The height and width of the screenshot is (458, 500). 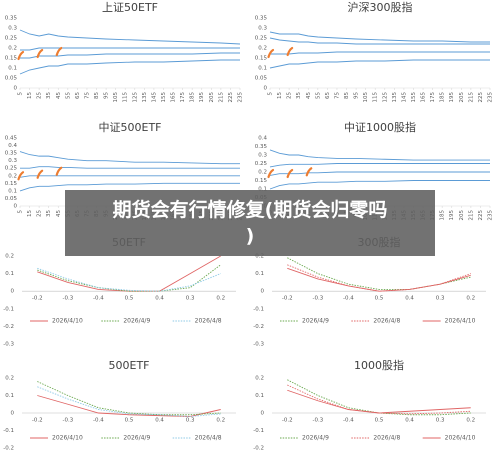 I want to click on x-tick-label: 185, so click(x=443, y=97).